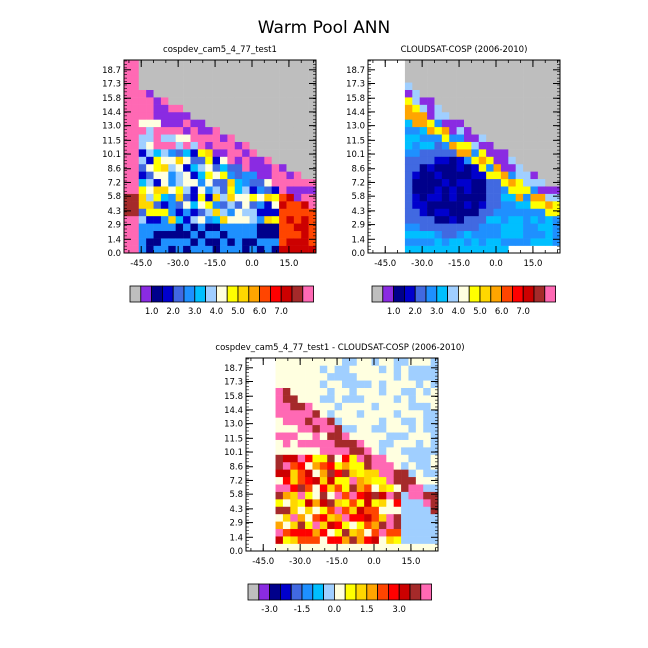  I want to click on x-tick-label: -45.0, so click(141, 264).